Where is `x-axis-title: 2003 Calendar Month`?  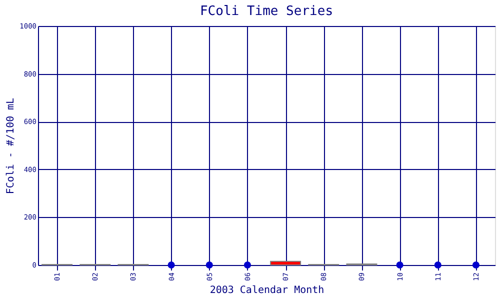 x-axis-title: 2003 Calendar Month is located at coordinates (267, 290).